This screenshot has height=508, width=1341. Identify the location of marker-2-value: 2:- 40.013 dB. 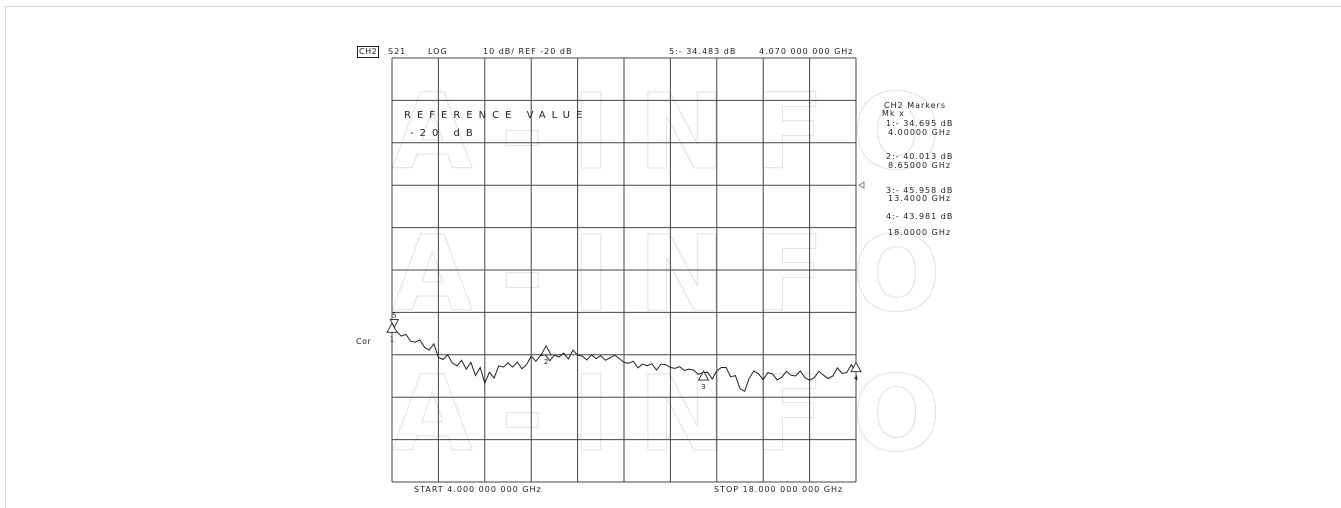
(920, 156).